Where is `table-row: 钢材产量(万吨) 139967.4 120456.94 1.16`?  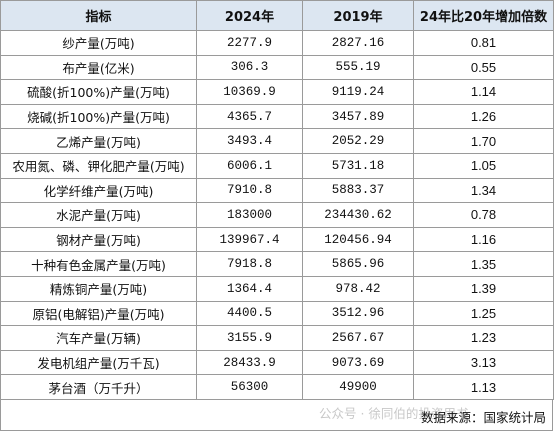
table-row: 钢材产量(万吨) 139967.4 120456.94 1.16 is located at coordinates (277, 239).